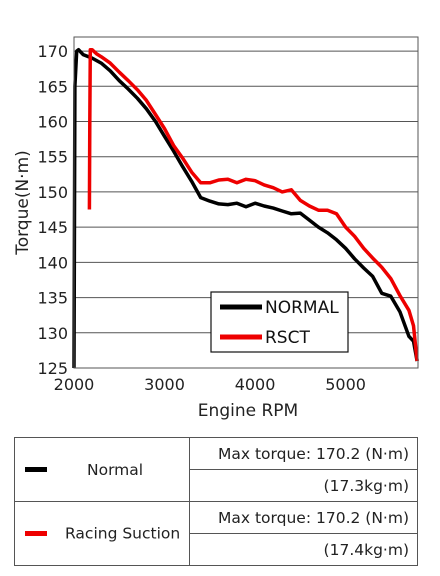  I want to click on table-row: (17.4kg·m), so click(216, 549).